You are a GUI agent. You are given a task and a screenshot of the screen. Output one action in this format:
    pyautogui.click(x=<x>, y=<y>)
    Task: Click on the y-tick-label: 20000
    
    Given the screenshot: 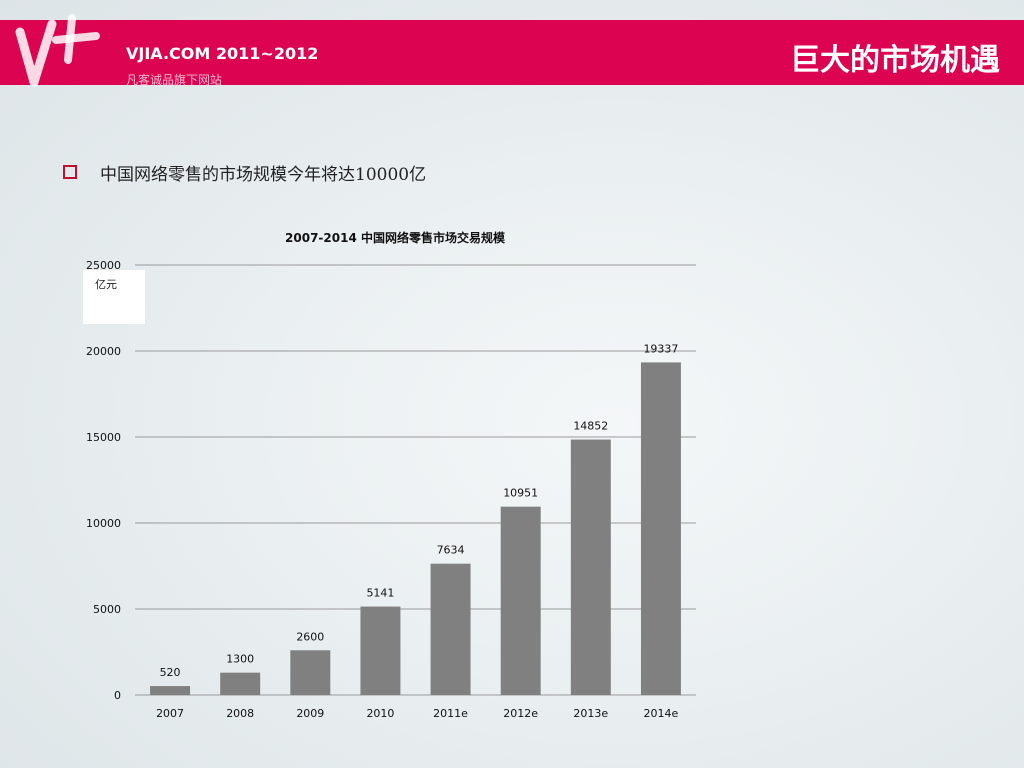 What is the action you would take?
    pyautogui.click(x=103, y=351)
    